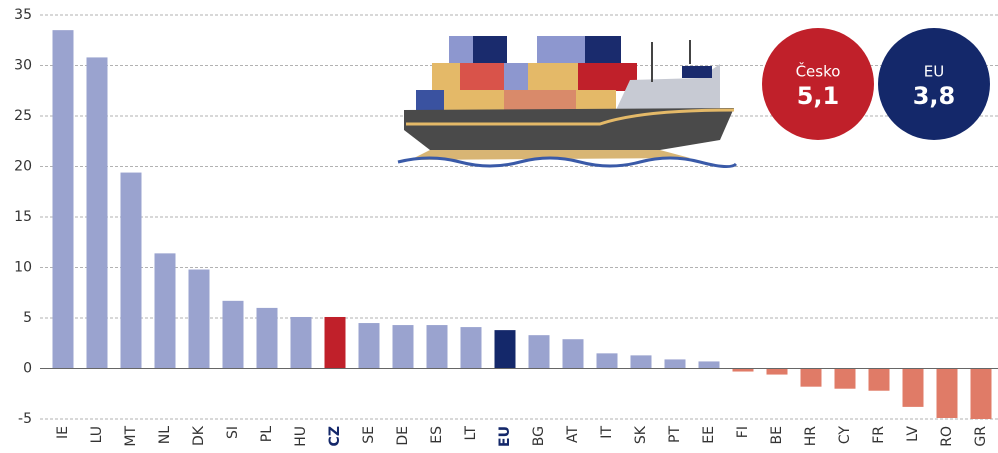 The width and height of the screenshot is (998, 453). What do you see at coordinates (818, 71) in the screenshot?
I see `highlight-label: Česko` at bounding box center [818, 71].